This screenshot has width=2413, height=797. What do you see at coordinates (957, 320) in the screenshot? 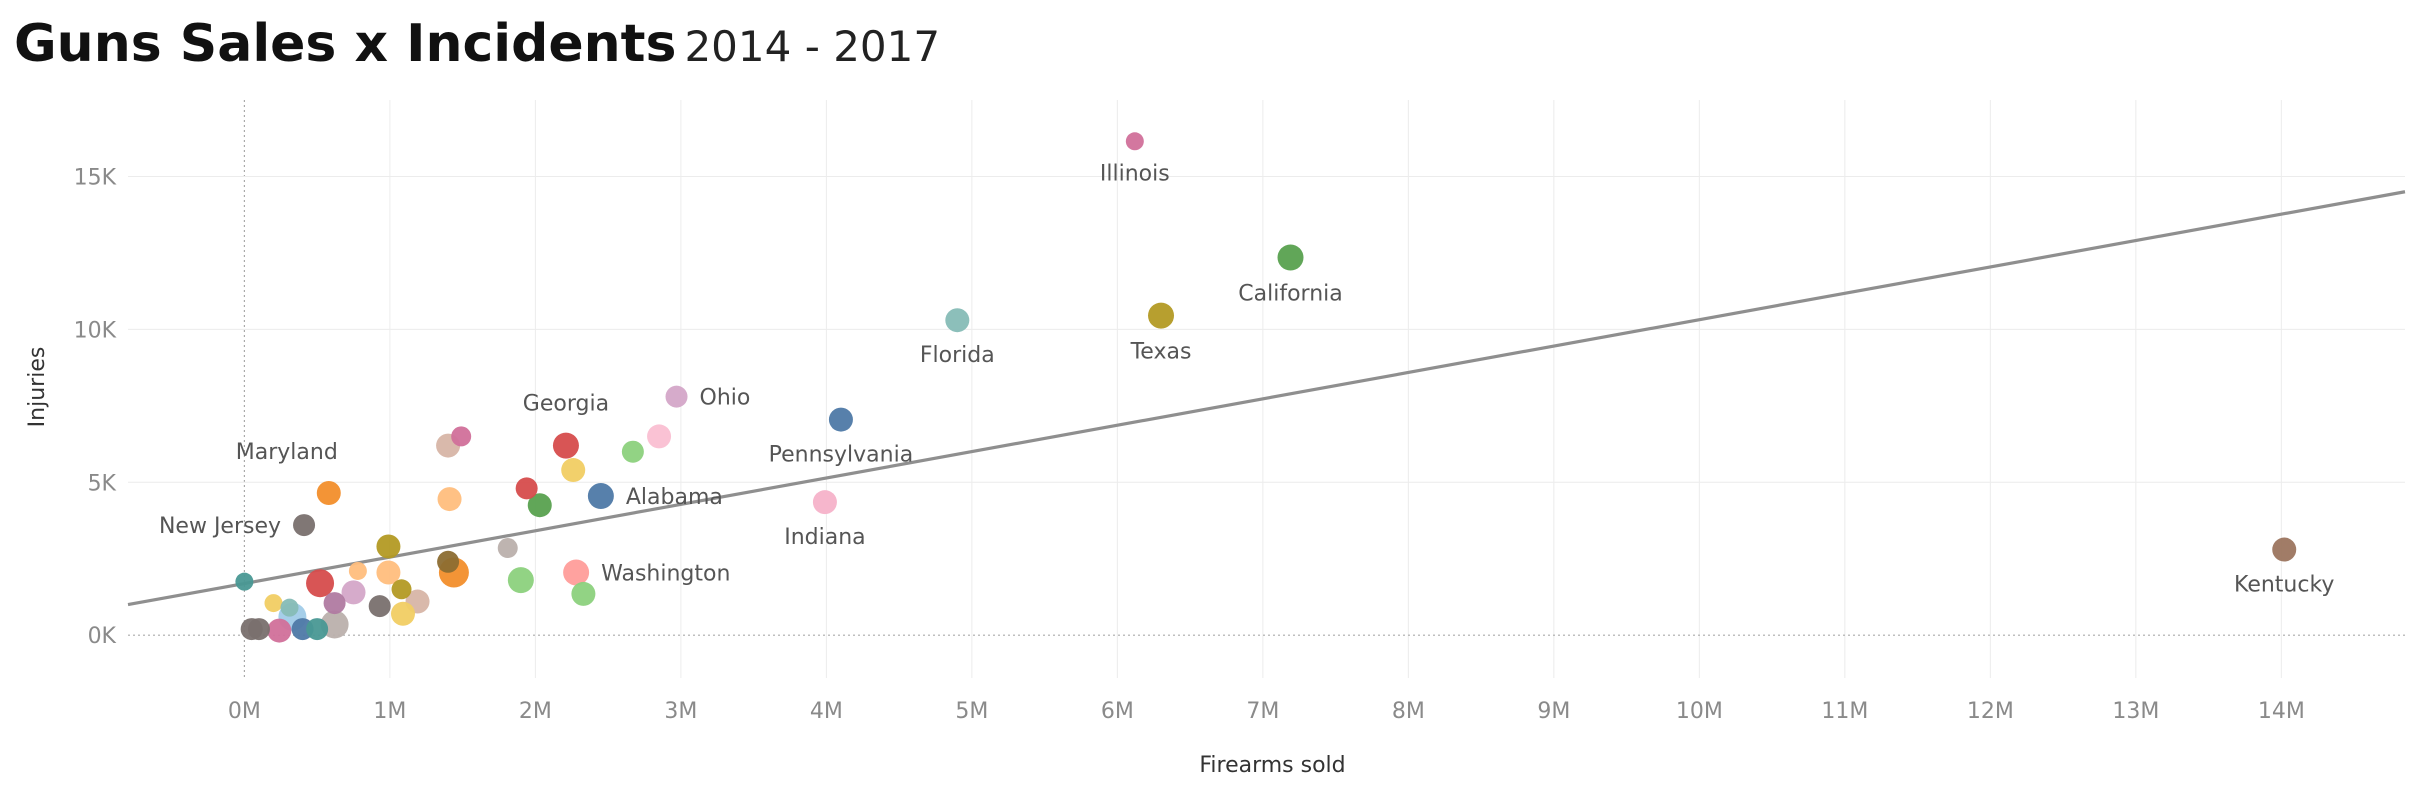
I see `point-florida` at bounding box center [957, 320].